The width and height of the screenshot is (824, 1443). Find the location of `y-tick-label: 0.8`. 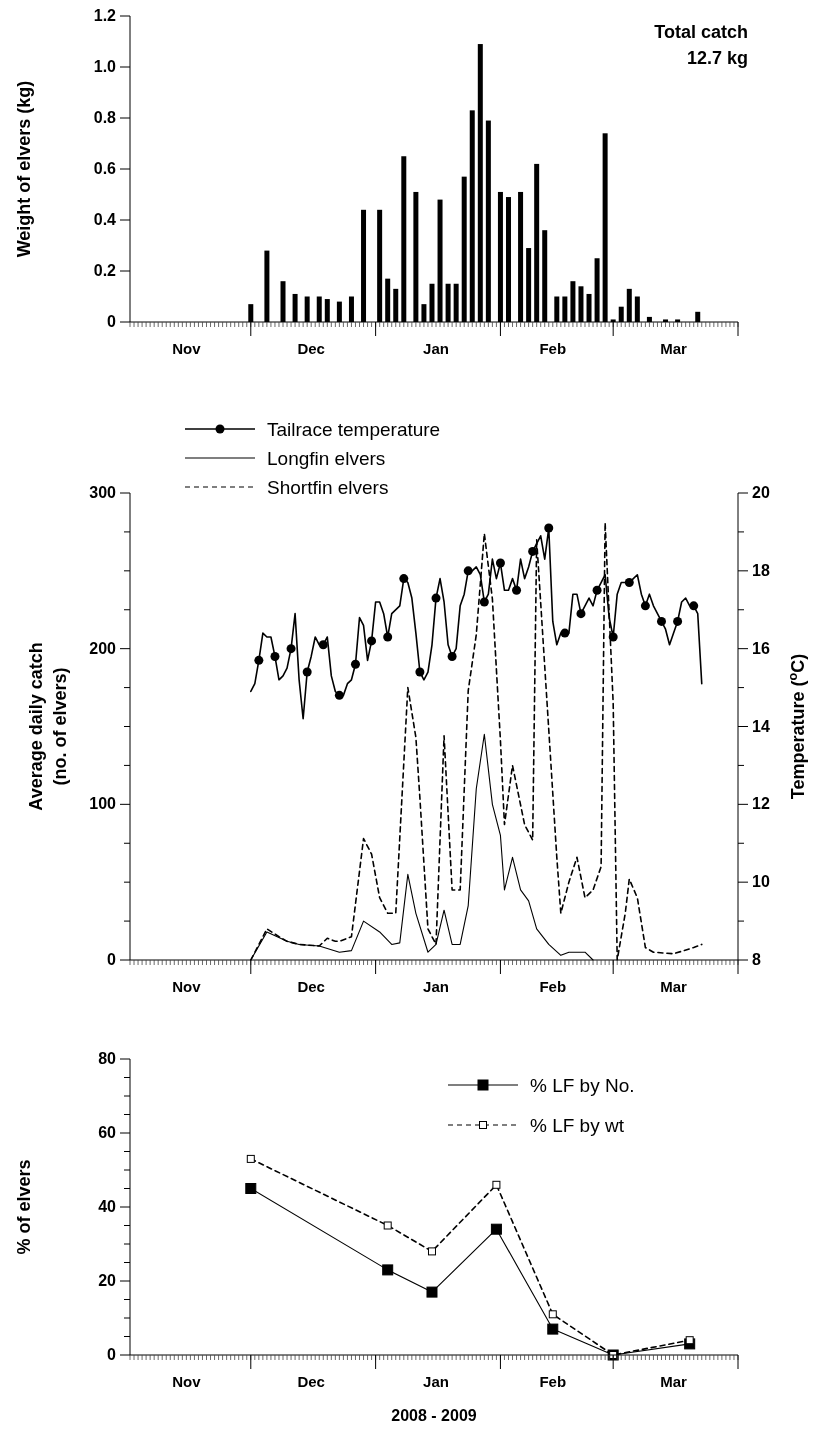

y-tick-label: 0.8 is located at coordinates (105, 117).